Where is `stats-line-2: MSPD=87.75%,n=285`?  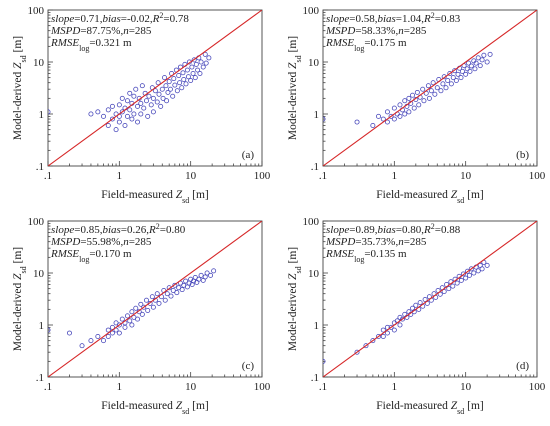 stats-line-2: MSPD=87.75%,n=285 is located at coordinates (101, 31).